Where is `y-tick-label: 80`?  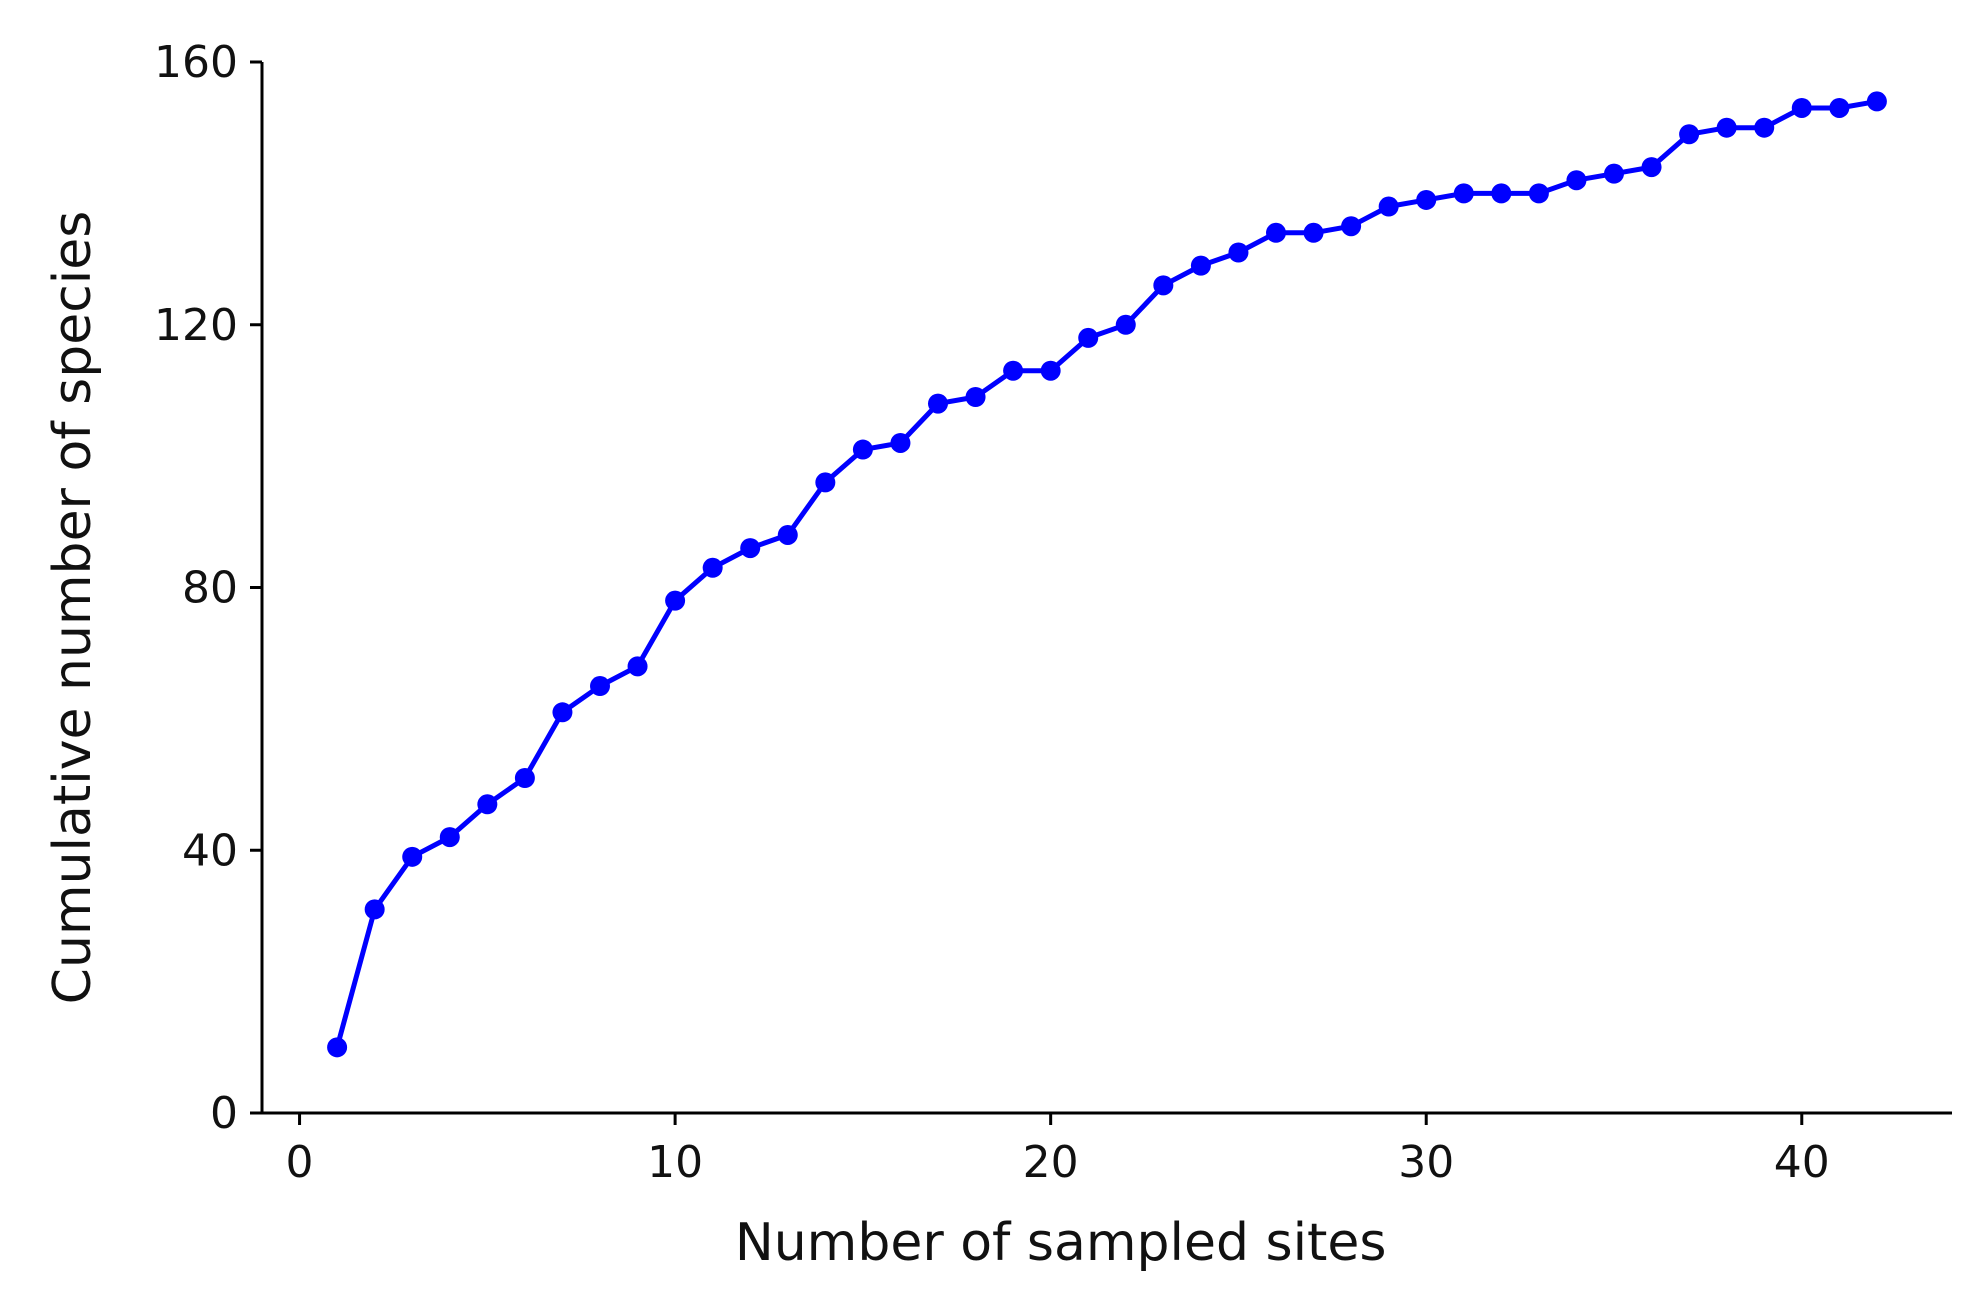
y-tick-label: 80 is located at coordinates (210, 588).